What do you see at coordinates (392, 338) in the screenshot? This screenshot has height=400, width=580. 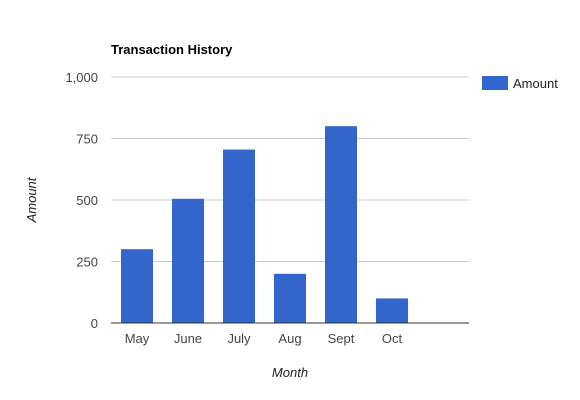 I see `x-tick-label: Oct` at bounding box center [392, 338].